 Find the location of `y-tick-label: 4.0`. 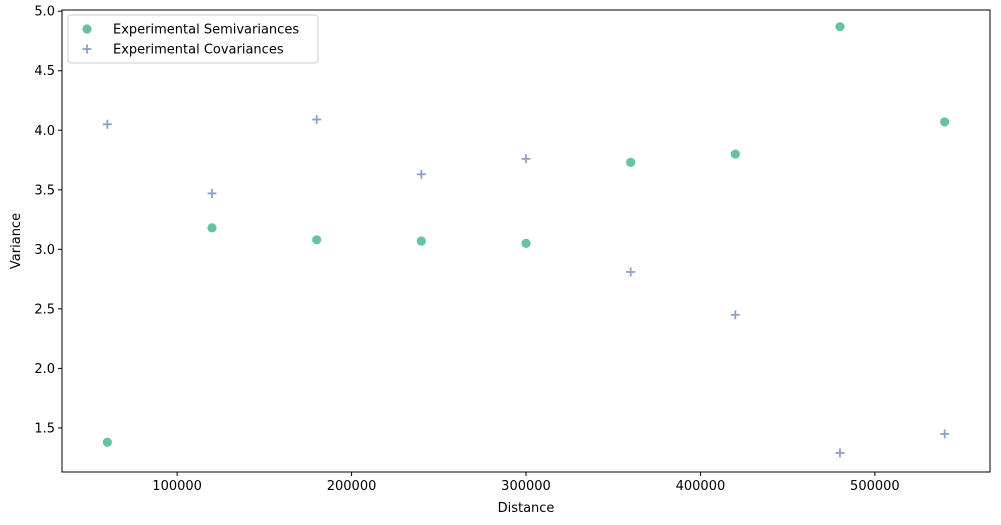

y-tick-label: 4.0 is located at coordinates (44, 131).